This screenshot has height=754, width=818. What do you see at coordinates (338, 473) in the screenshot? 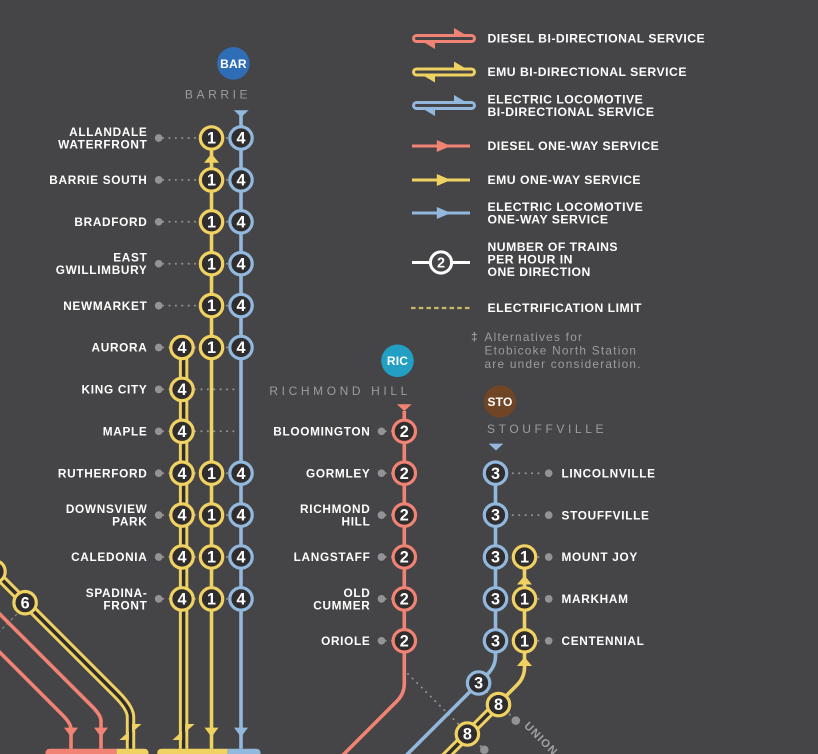
I see `svg-text: GORMLEY` at bounding box center [338, 473].